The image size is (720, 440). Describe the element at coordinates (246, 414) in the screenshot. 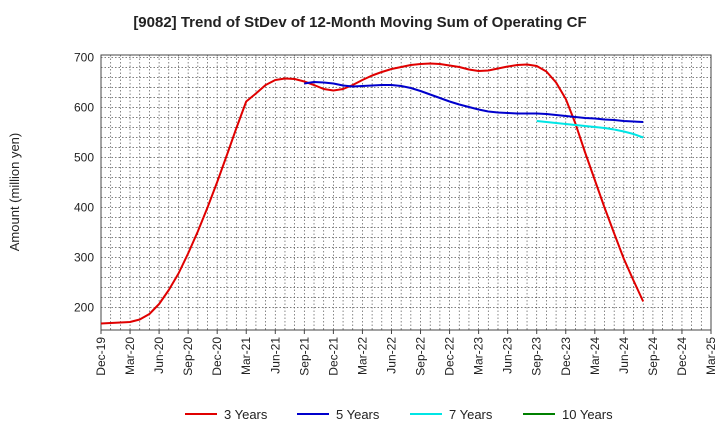

I see `legend-label-3-years: 3 Years` at that location.